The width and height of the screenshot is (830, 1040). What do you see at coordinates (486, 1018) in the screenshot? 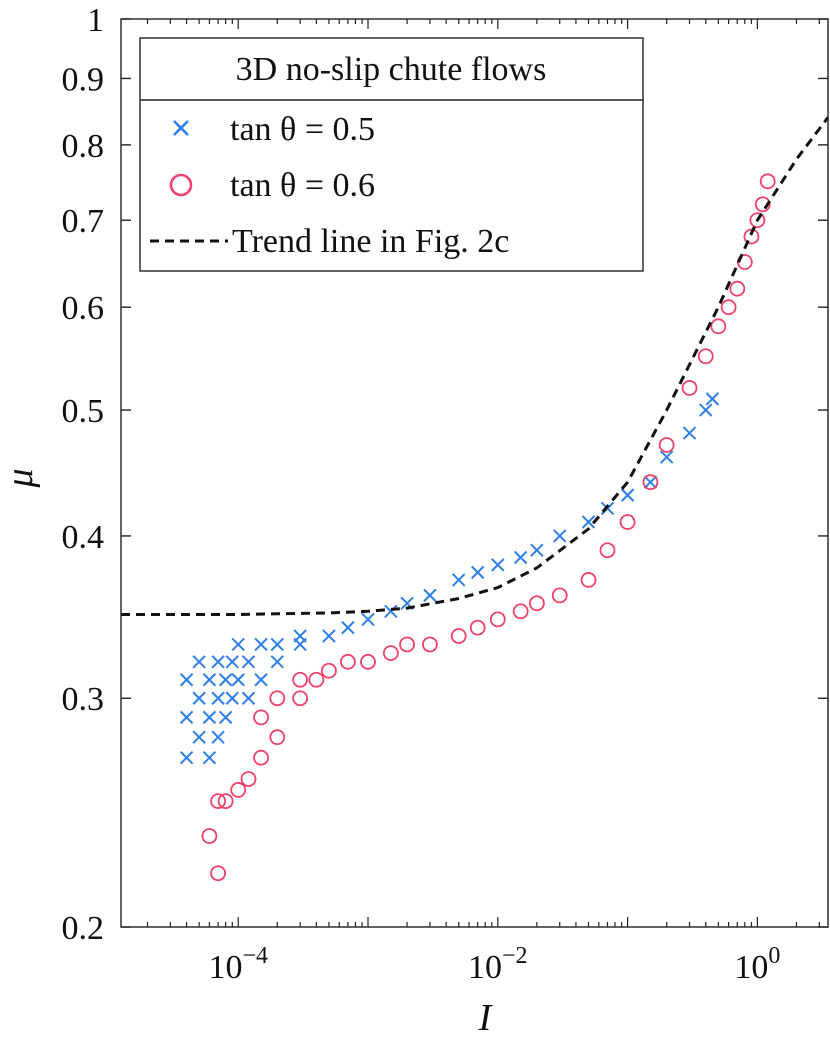
I see `x-axis-label: I` at bounding box center [486, 1018].